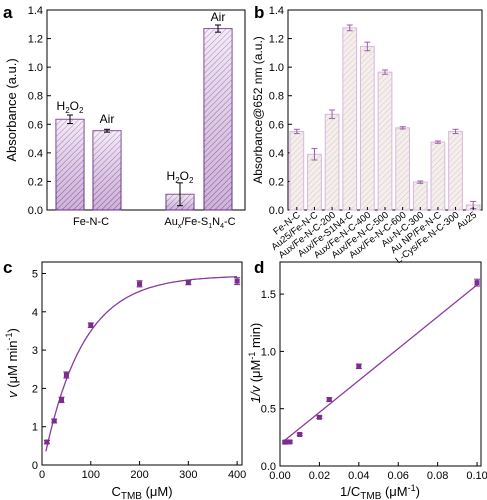 This screenshot has width=487, height=500. Describe the element at coordinates (237, 475) in the screenshot. I see `x-tick-label-400: 400` at that location.